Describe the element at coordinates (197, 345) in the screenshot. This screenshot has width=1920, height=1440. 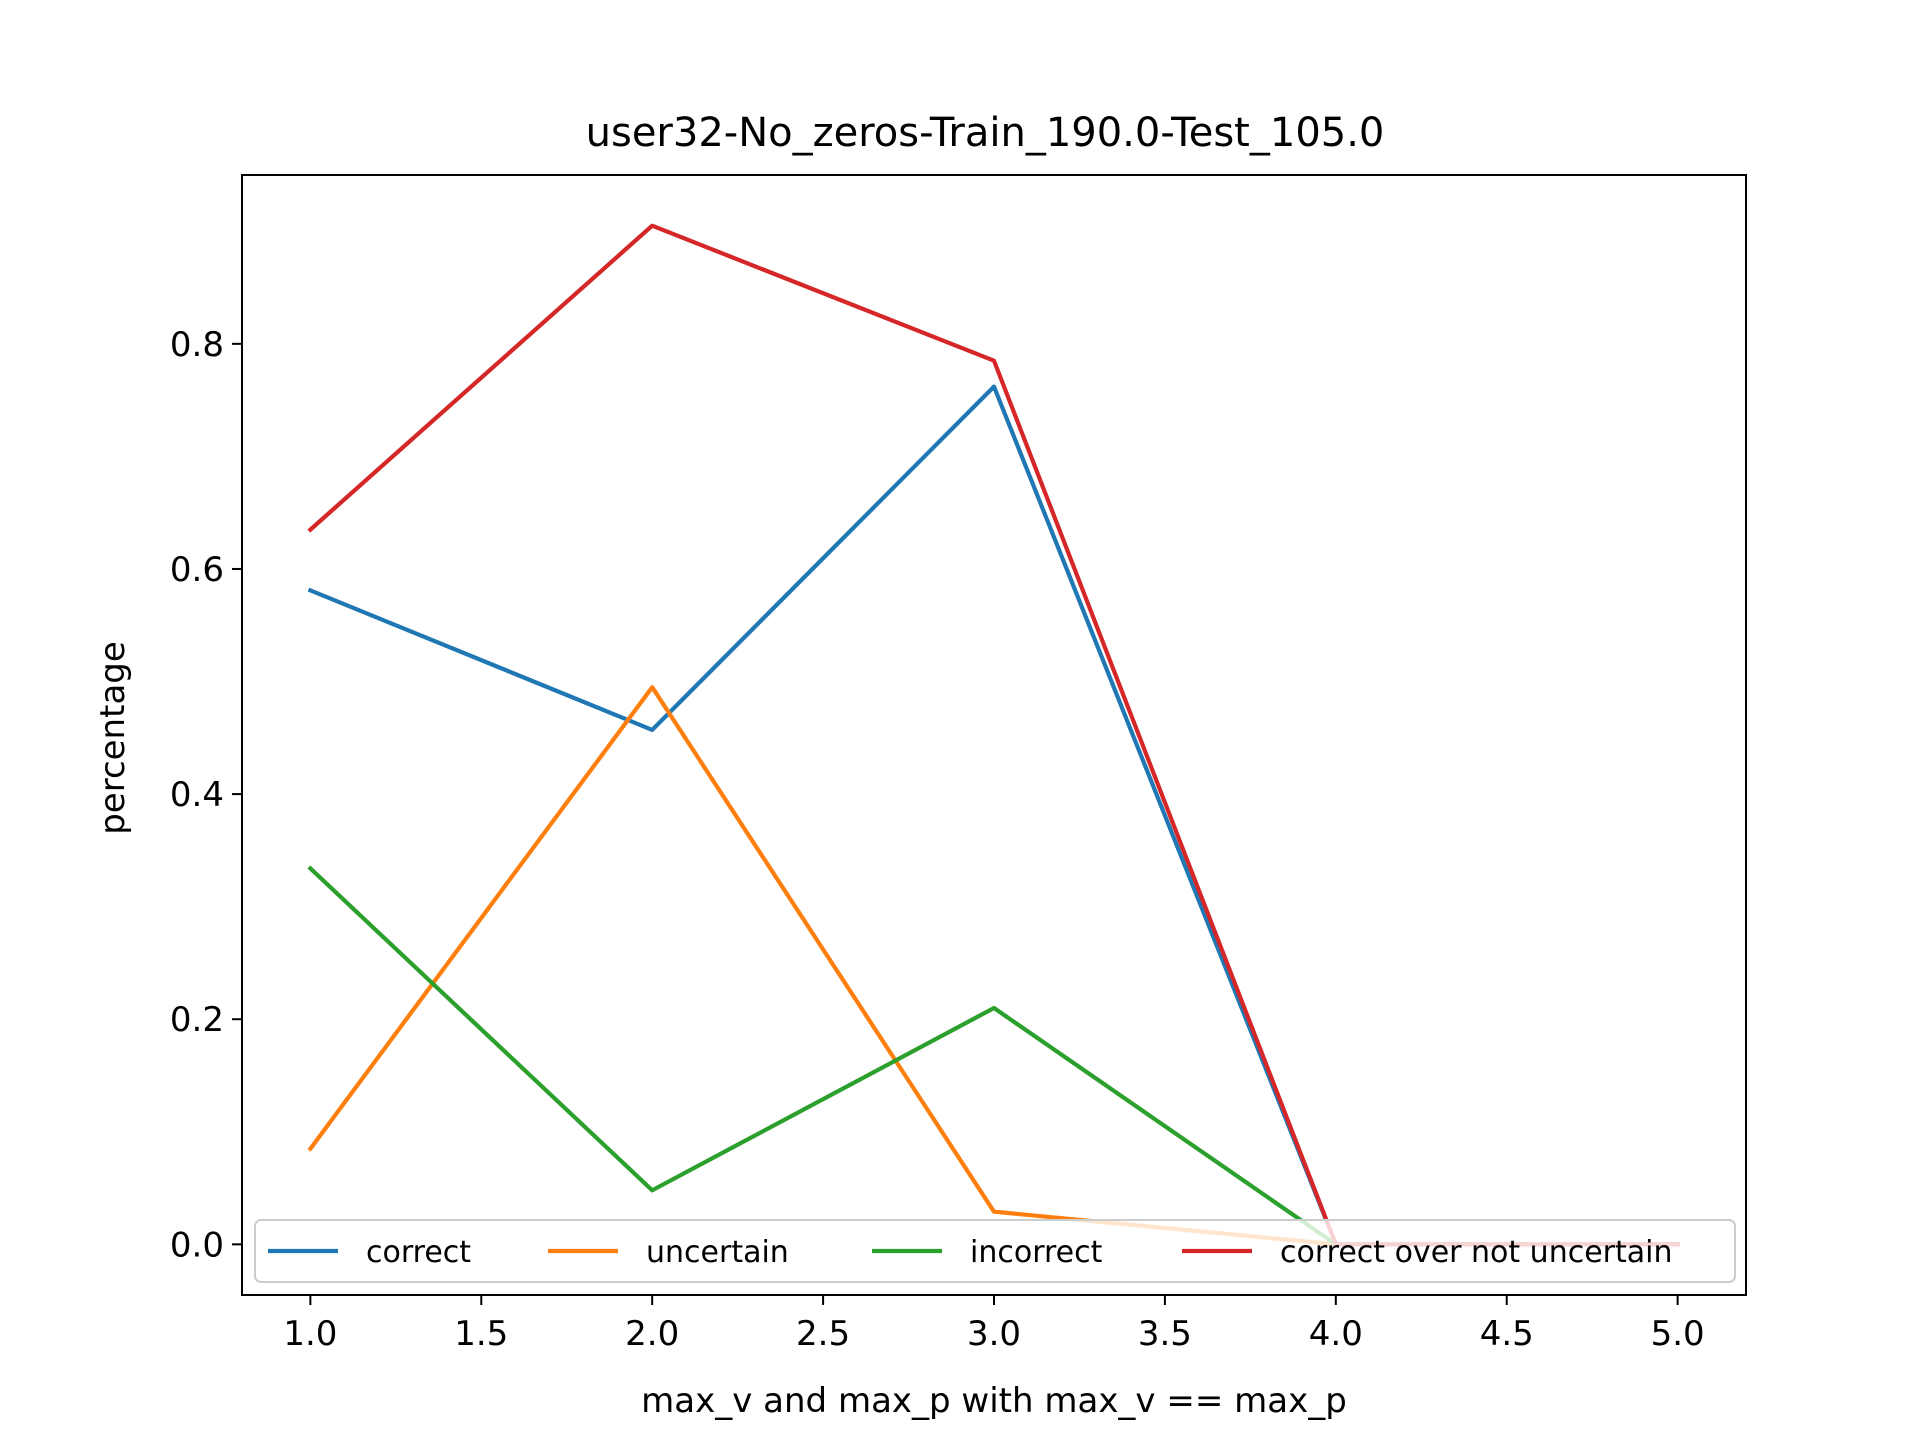
I see `y-tick-label: 0.8` at that location.